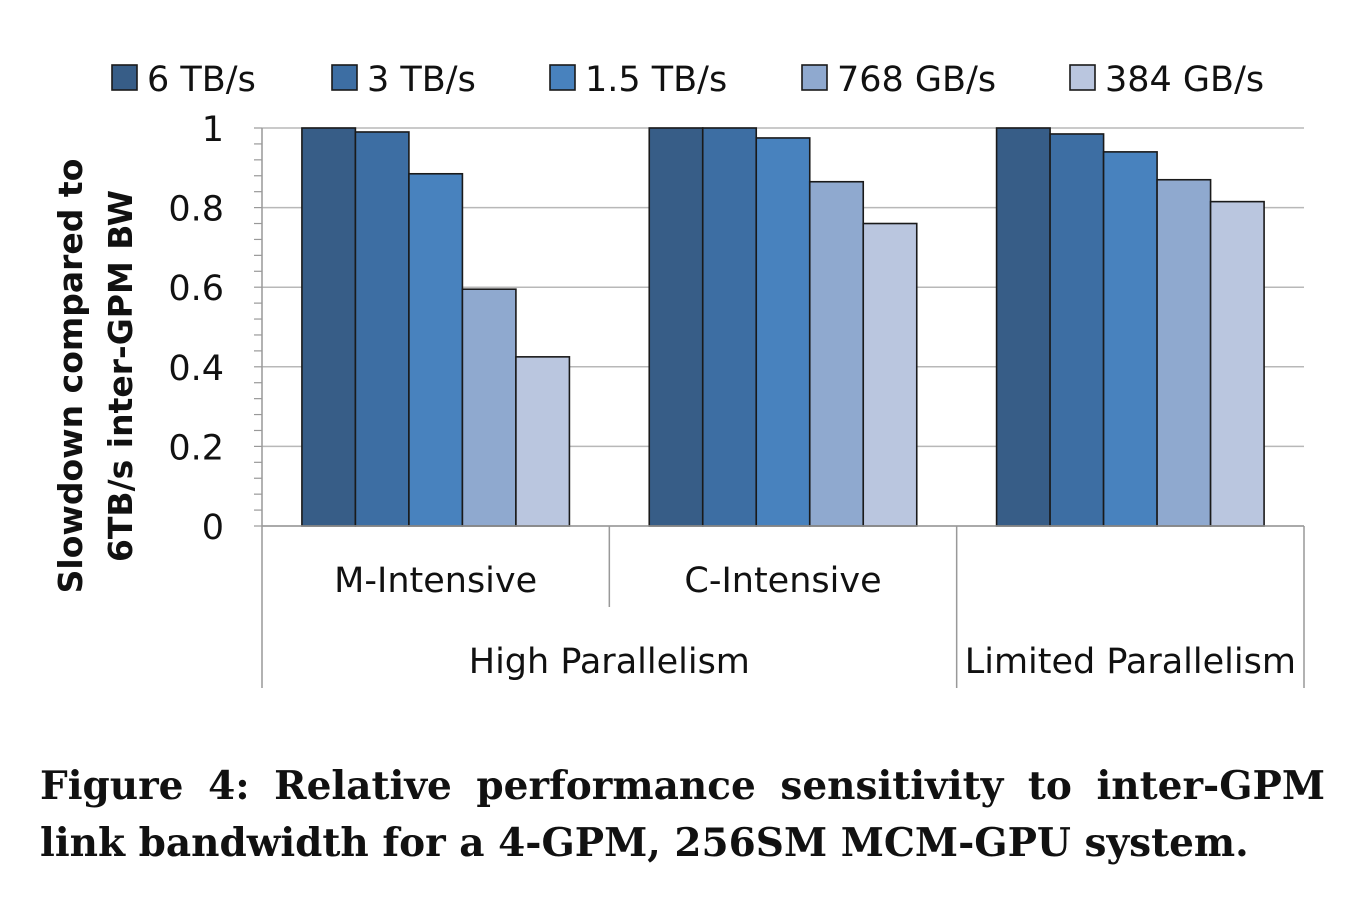 The width and height of the screenshot is (1360, 909). What do you see at coordinates (213, 528) in the screenshot?
I see `y-tick-label: 0` at bounding box center [213, 528].